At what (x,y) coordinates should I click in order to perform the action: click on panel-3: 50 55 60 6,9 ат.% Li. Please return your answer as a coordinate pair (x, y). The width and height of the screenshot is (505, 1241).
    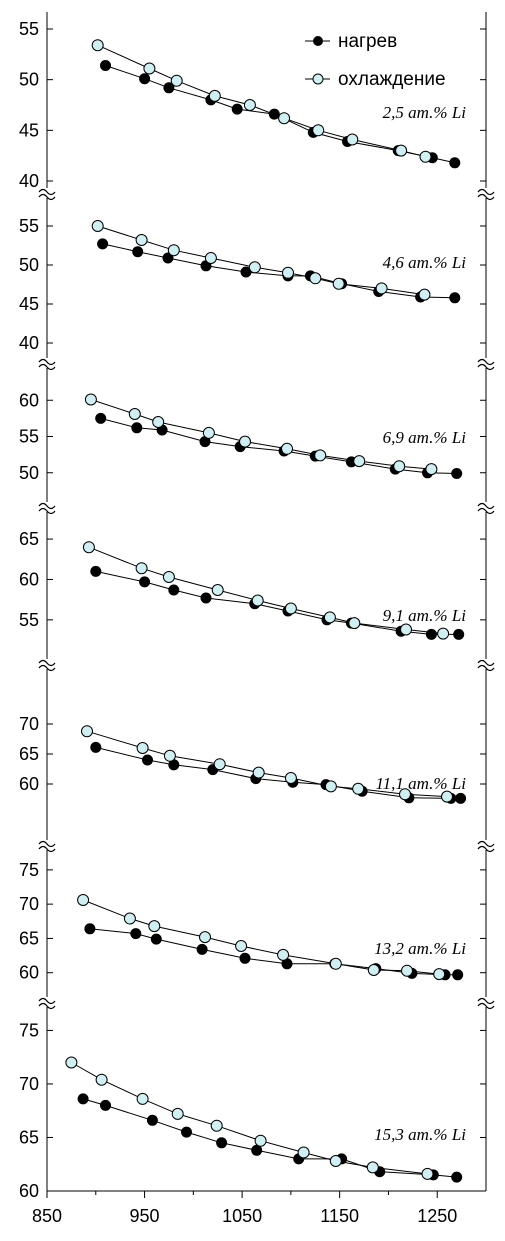
    Looking at the image, I should click on (252, 436).